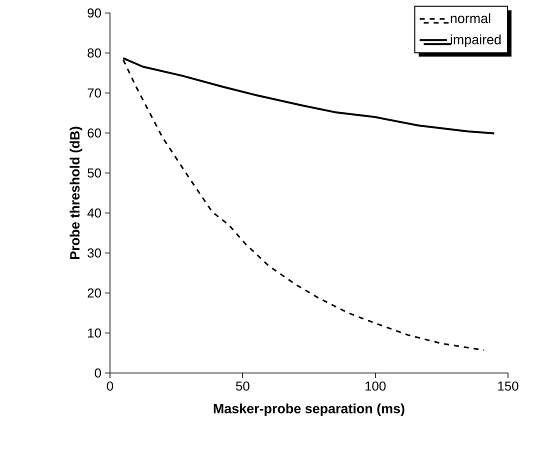 The image size is (543, 473). Describe the element at coordinates (94, 333) in the screenshot. I see `y-tick-label: 10` at that location.